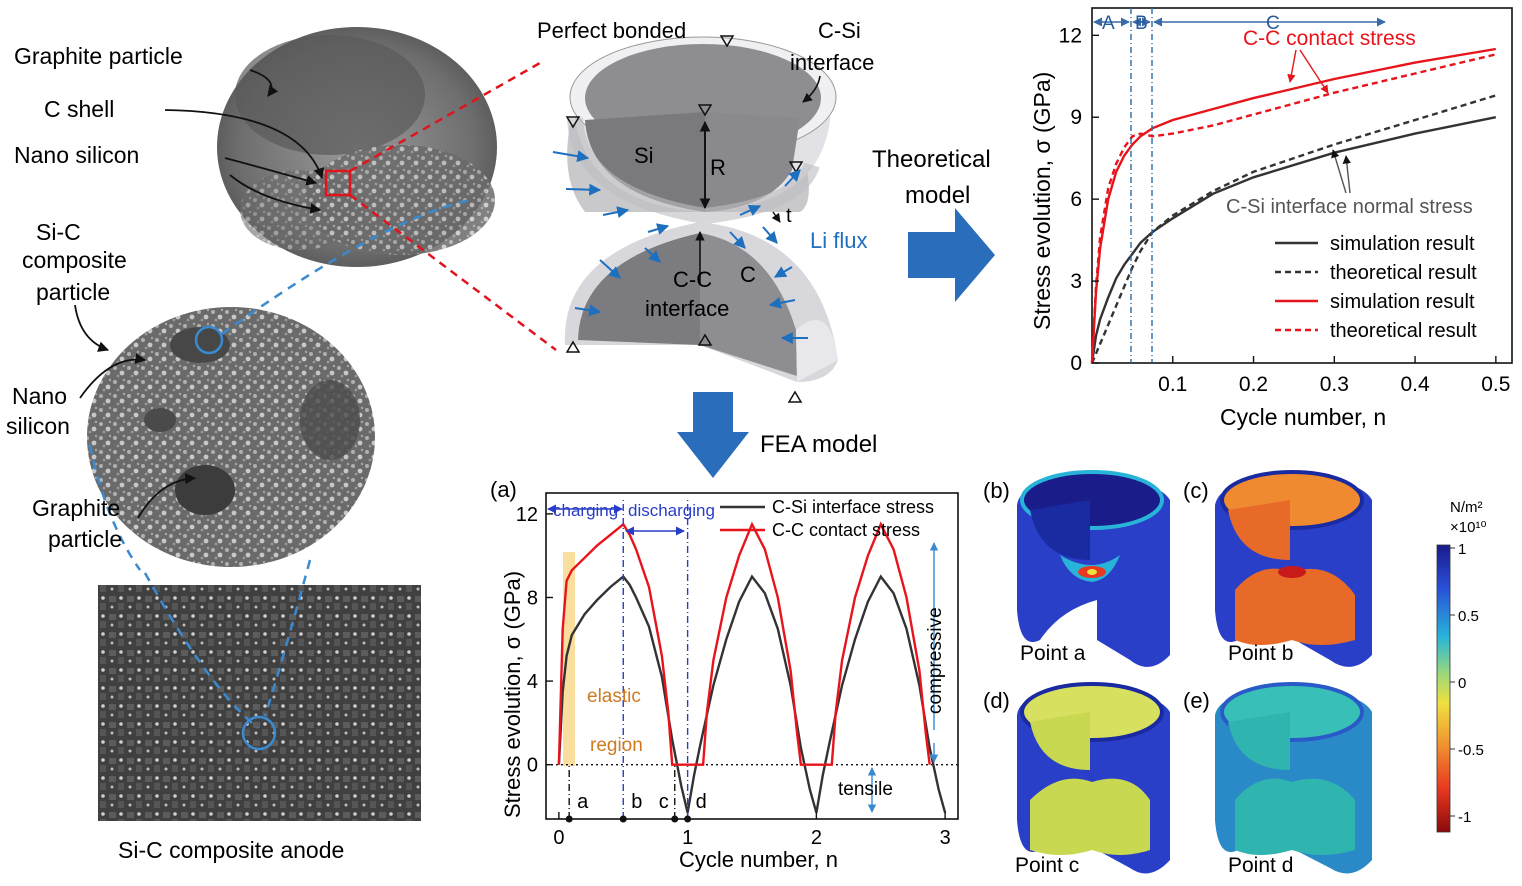 Image resolution: width=1522 pixels, height=886 pixels. What do you see at coordinates (569, 819) in the screenshot?
I see `point-marker-a` at bounding box center [569, 819].